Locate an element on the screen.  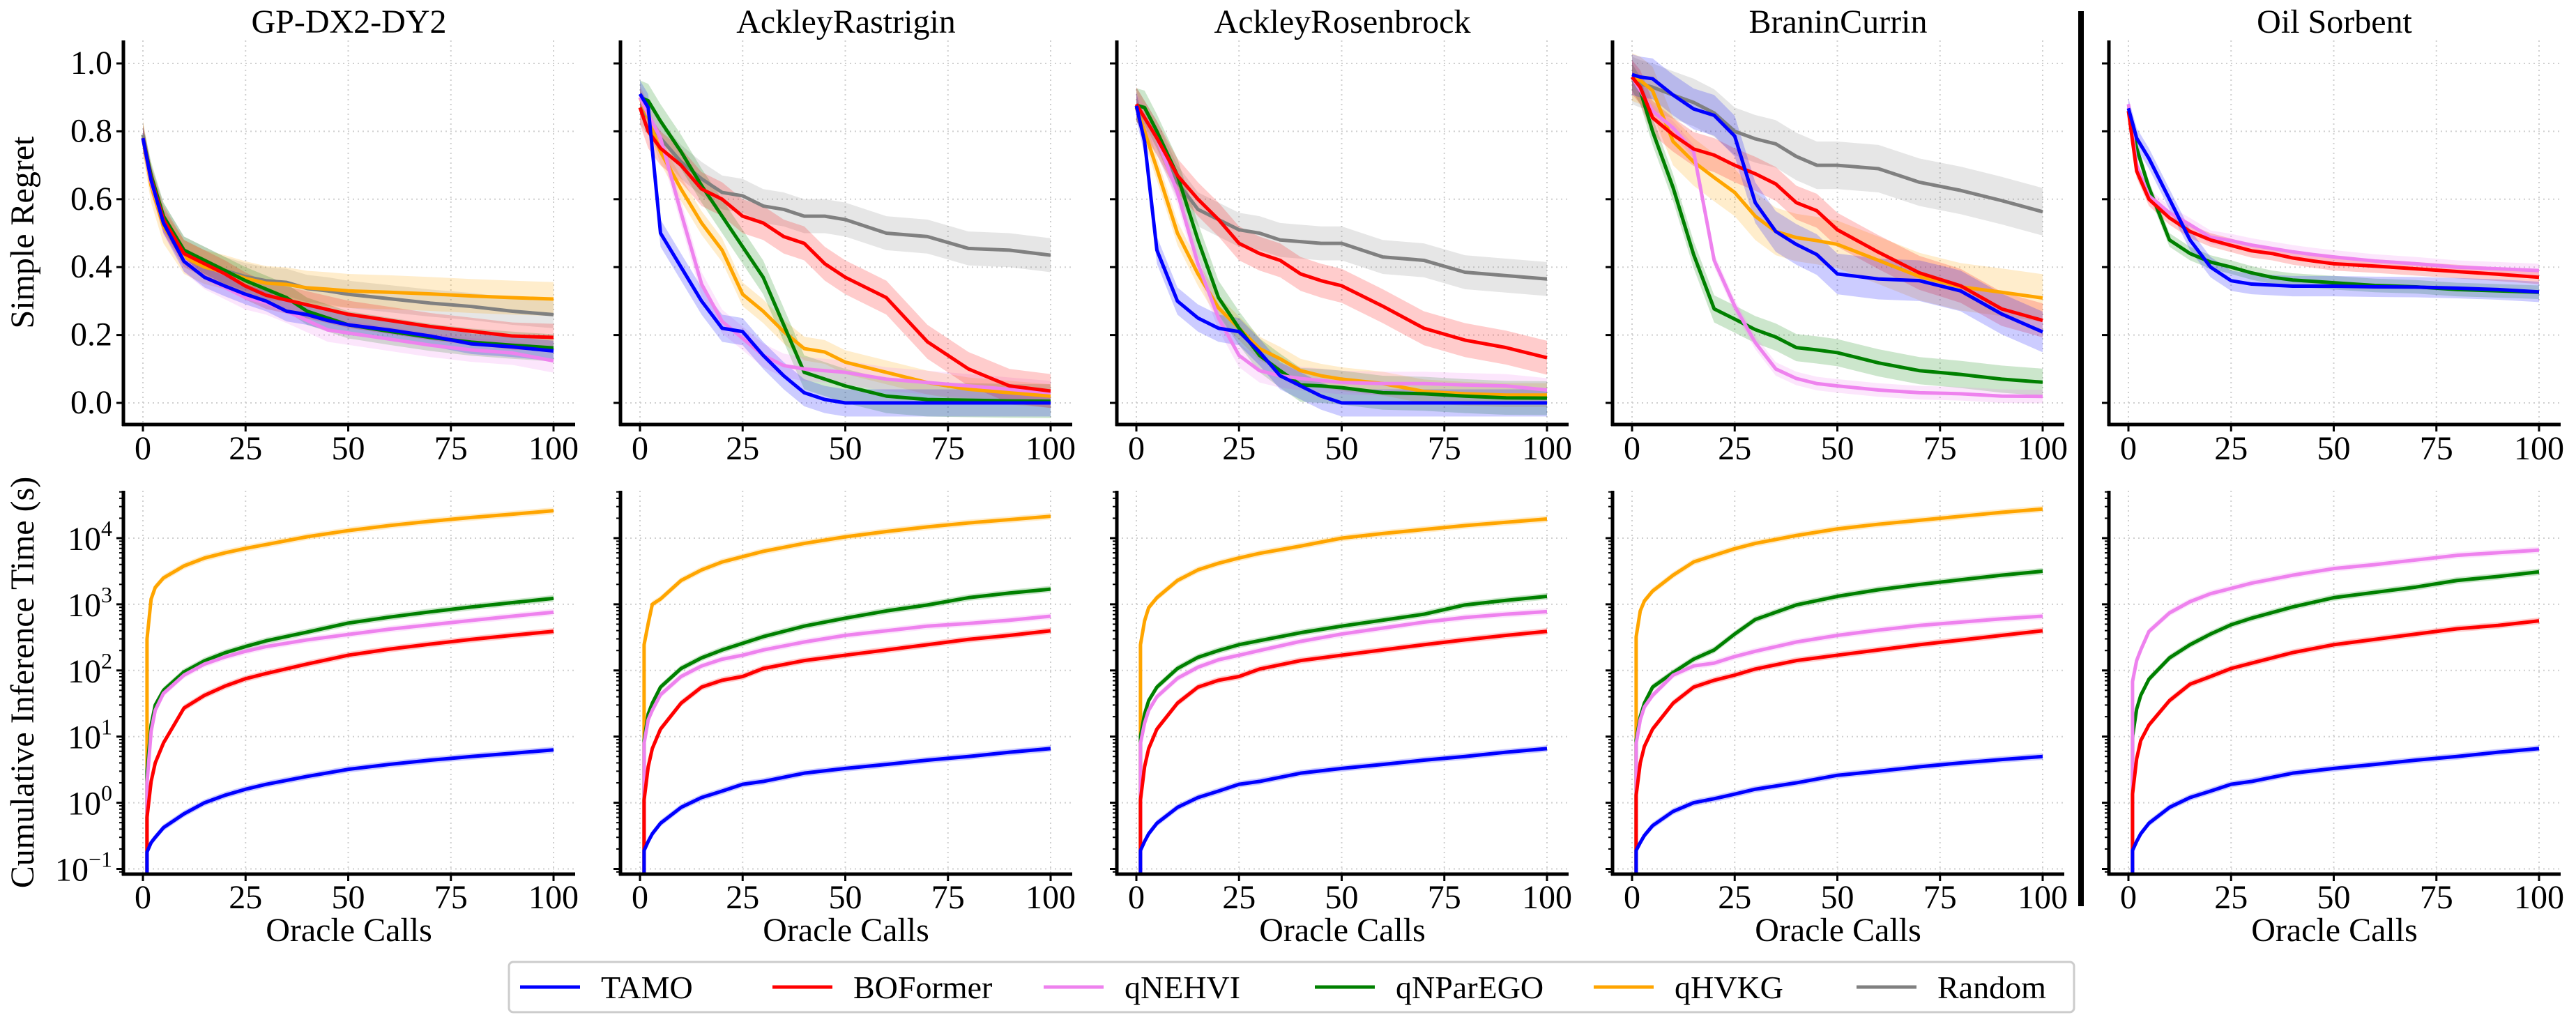
y-tick-label-exponent: −1 is located at coordinates (101, 859).